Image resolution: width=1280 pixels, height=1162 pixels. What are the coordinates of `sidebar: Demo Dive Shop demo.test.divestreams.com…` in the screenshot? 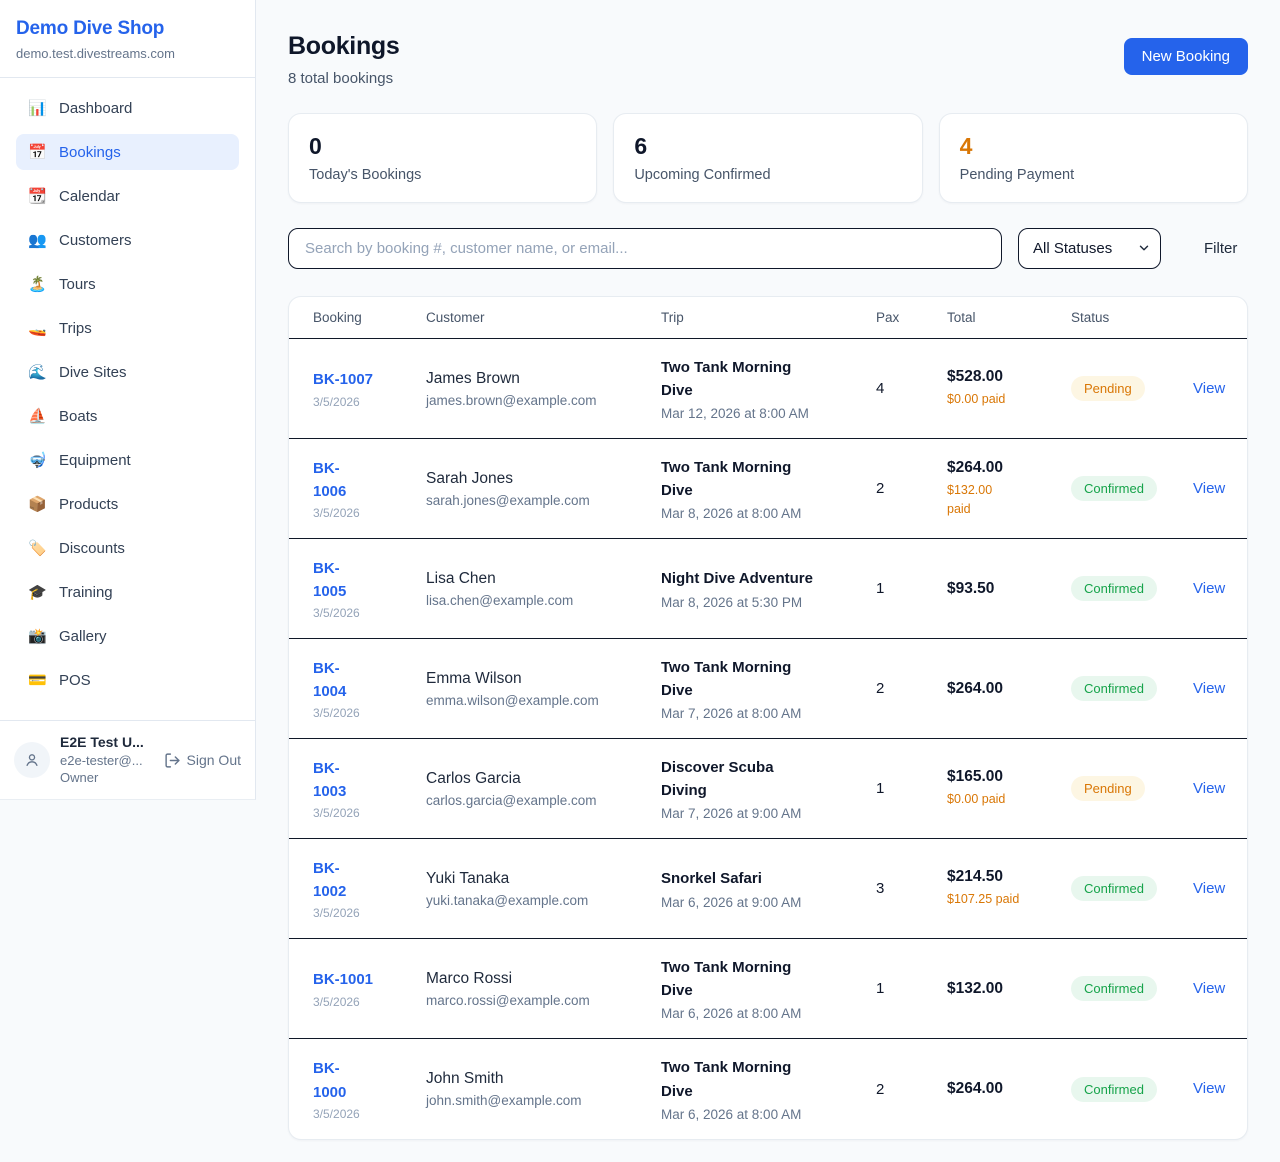 It's located at (128, 400).